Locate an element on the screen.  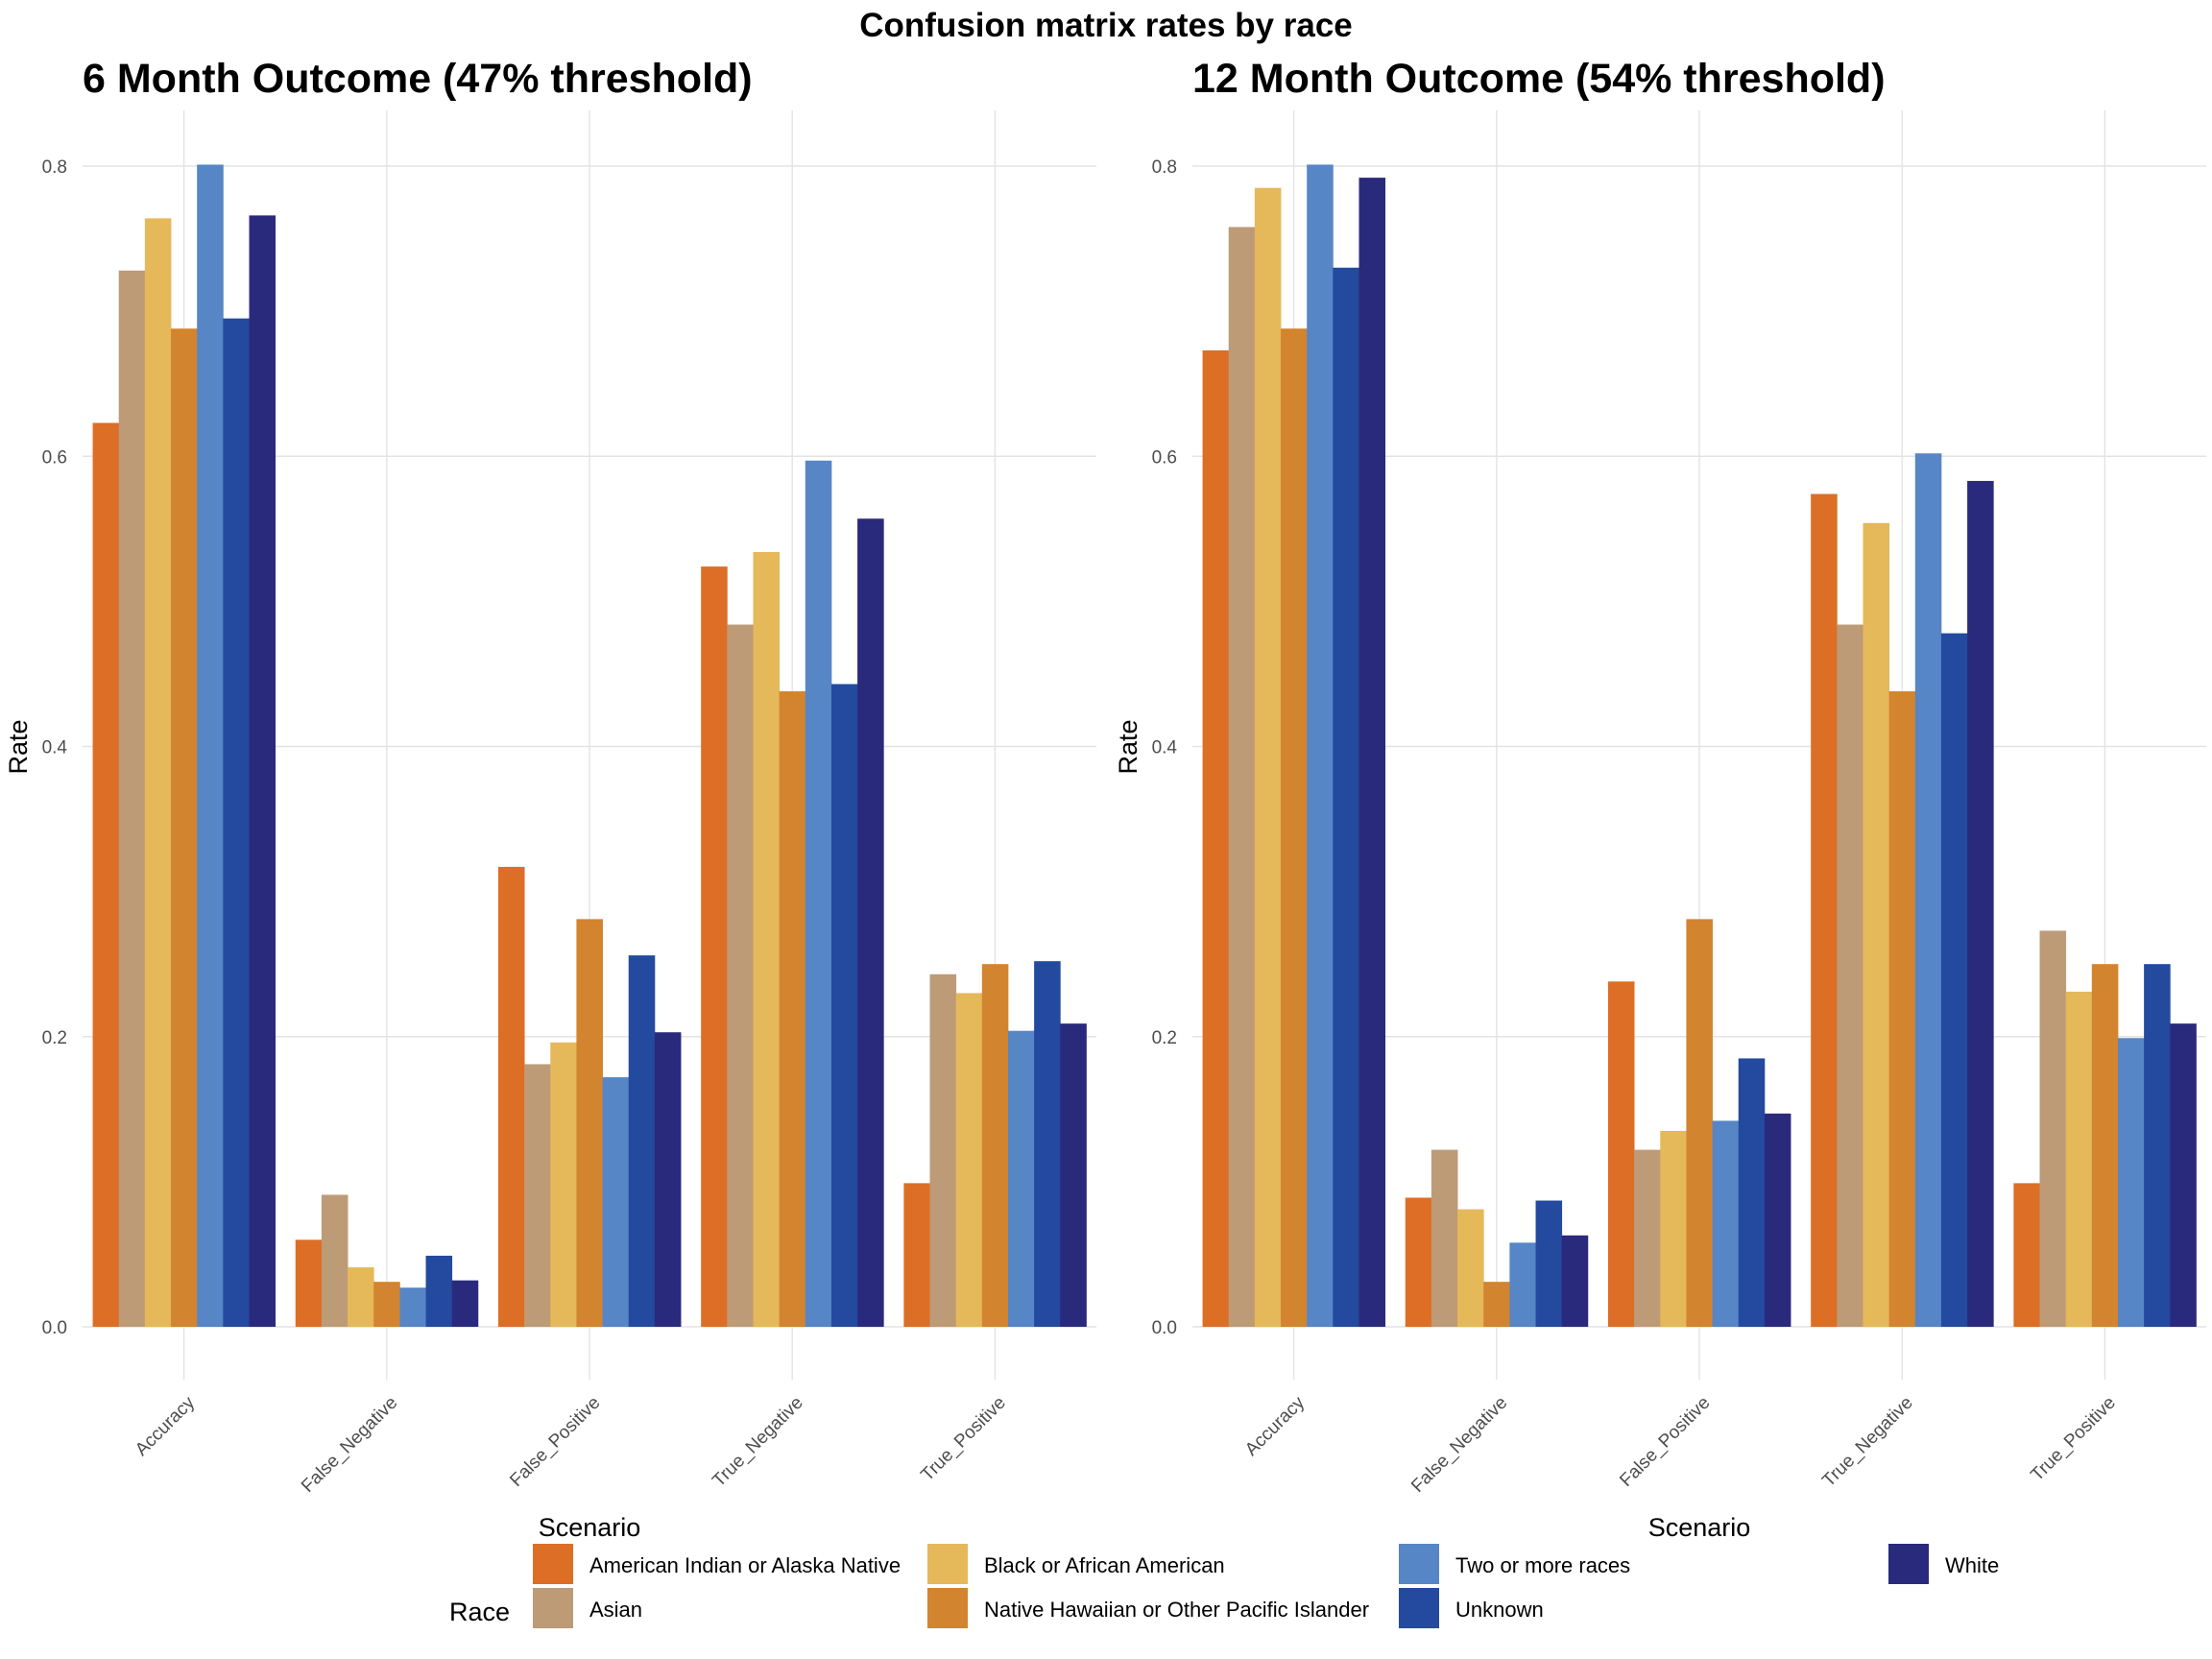
figure-title: Confusion matrix rates by race is located at coordinates (1106, 25).